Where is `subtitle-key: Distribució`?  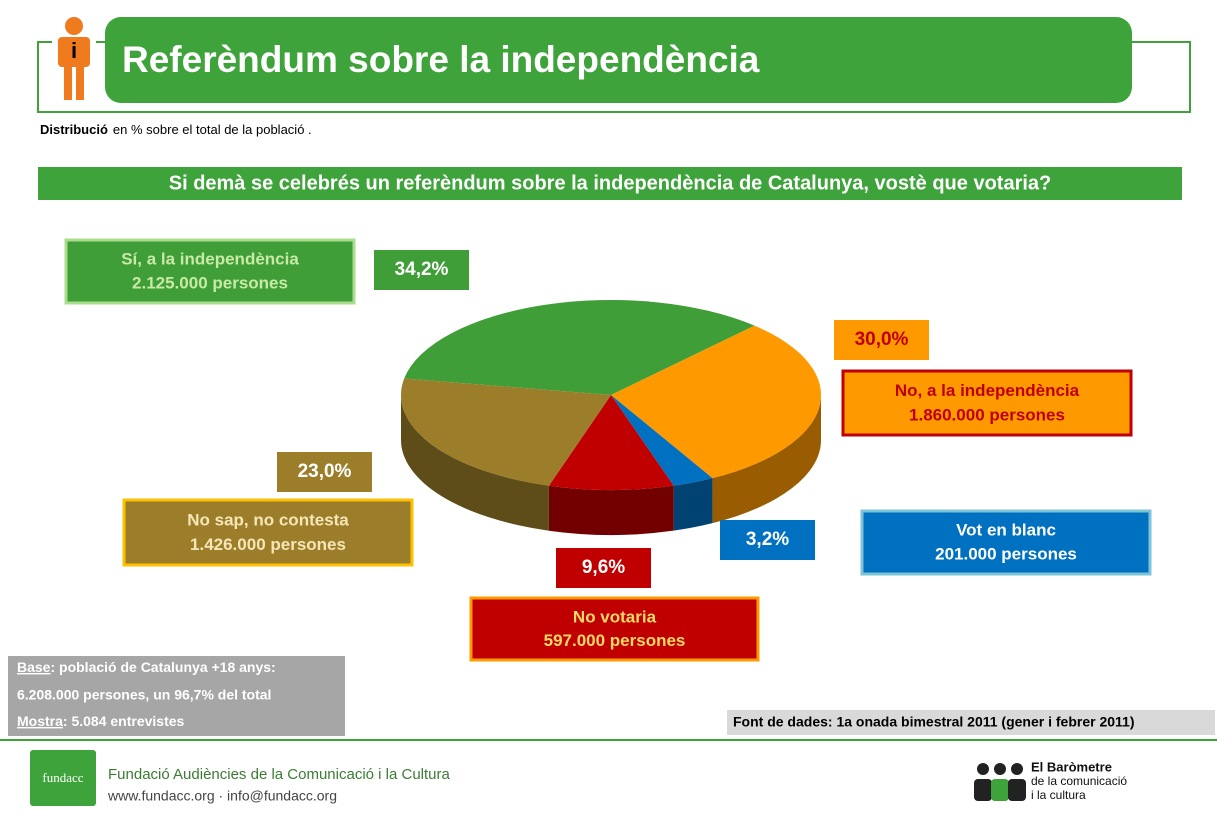 subtitle-key: Distribució is located at coordinates (74, 129).